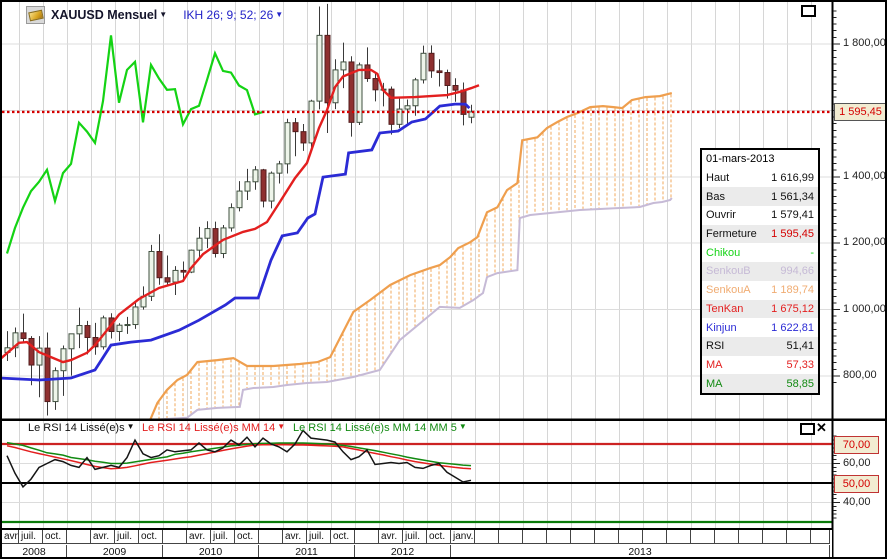  Describe the element at coordinates (856, 445) in the screenshot. I see `rsi-axis-marker: 70,00` at that location.